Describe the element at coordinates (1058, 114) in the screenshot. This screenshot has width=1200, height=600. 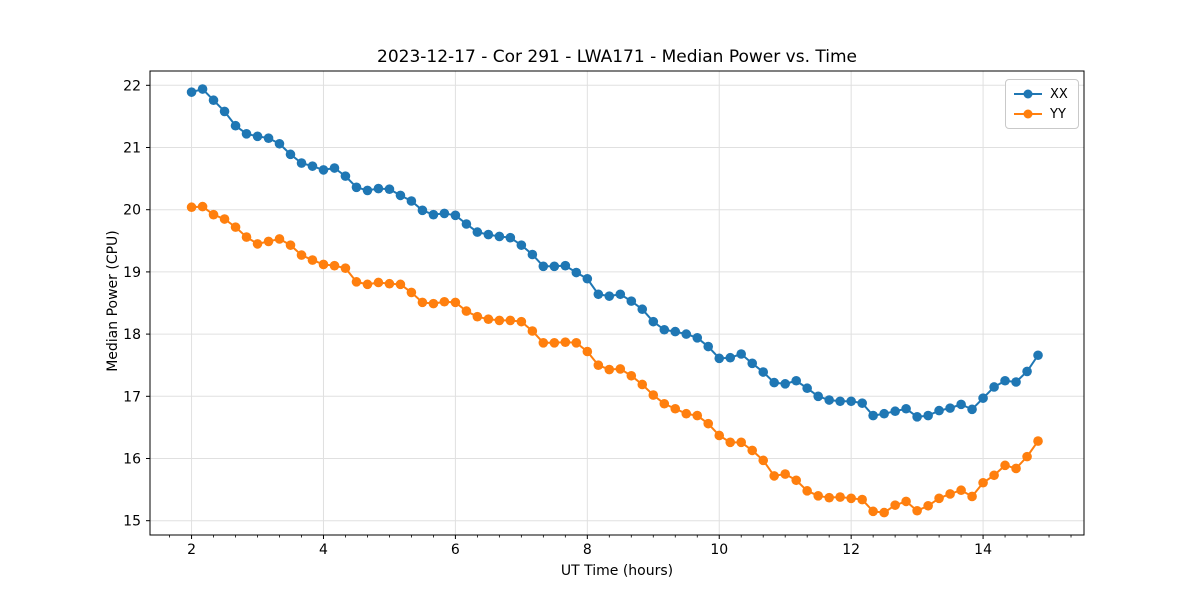
I see `legend-label: YY` at that location.